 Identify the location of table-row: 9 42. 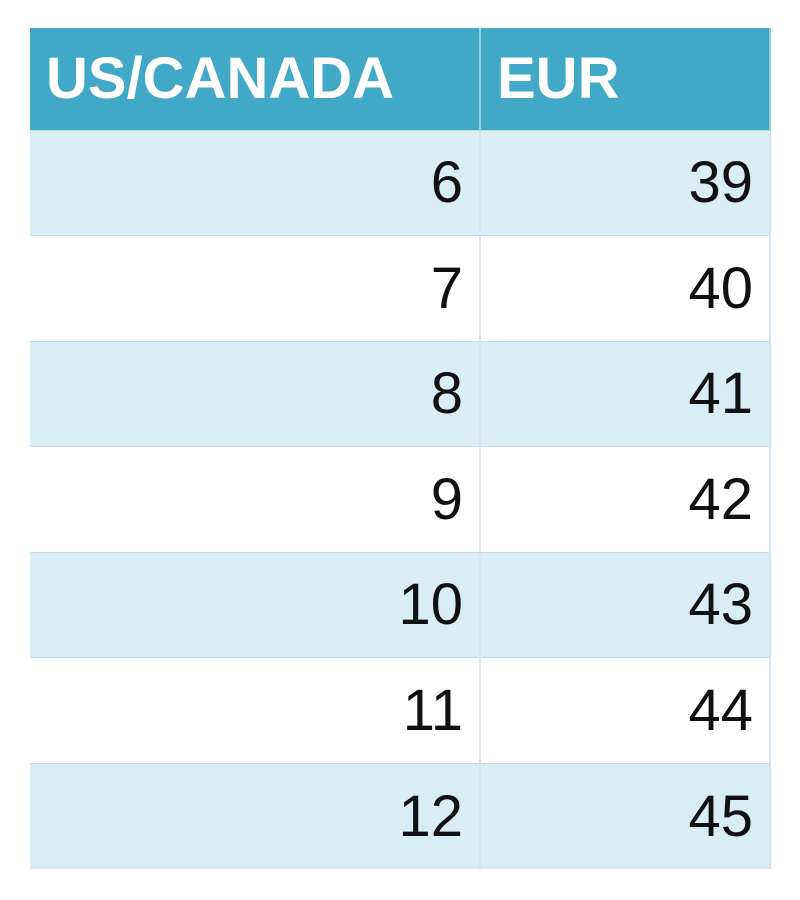
(400, 499).